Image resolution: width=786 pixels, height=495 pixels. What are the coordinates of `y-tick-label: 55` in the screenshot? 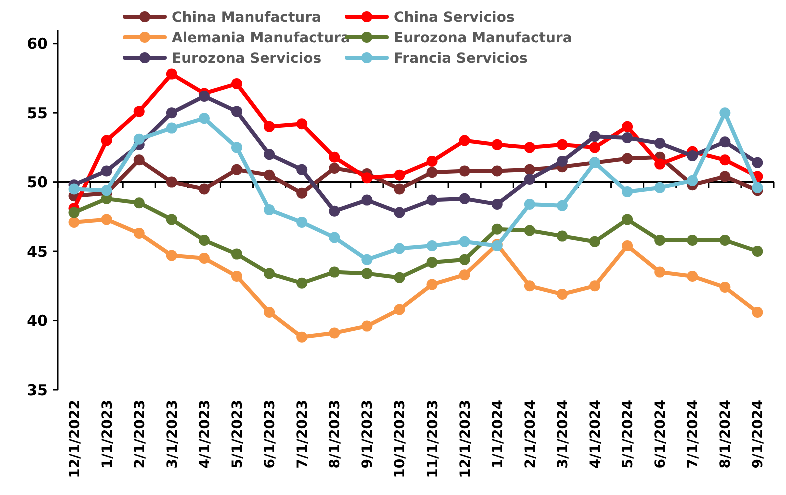 It's located at (37, 113).